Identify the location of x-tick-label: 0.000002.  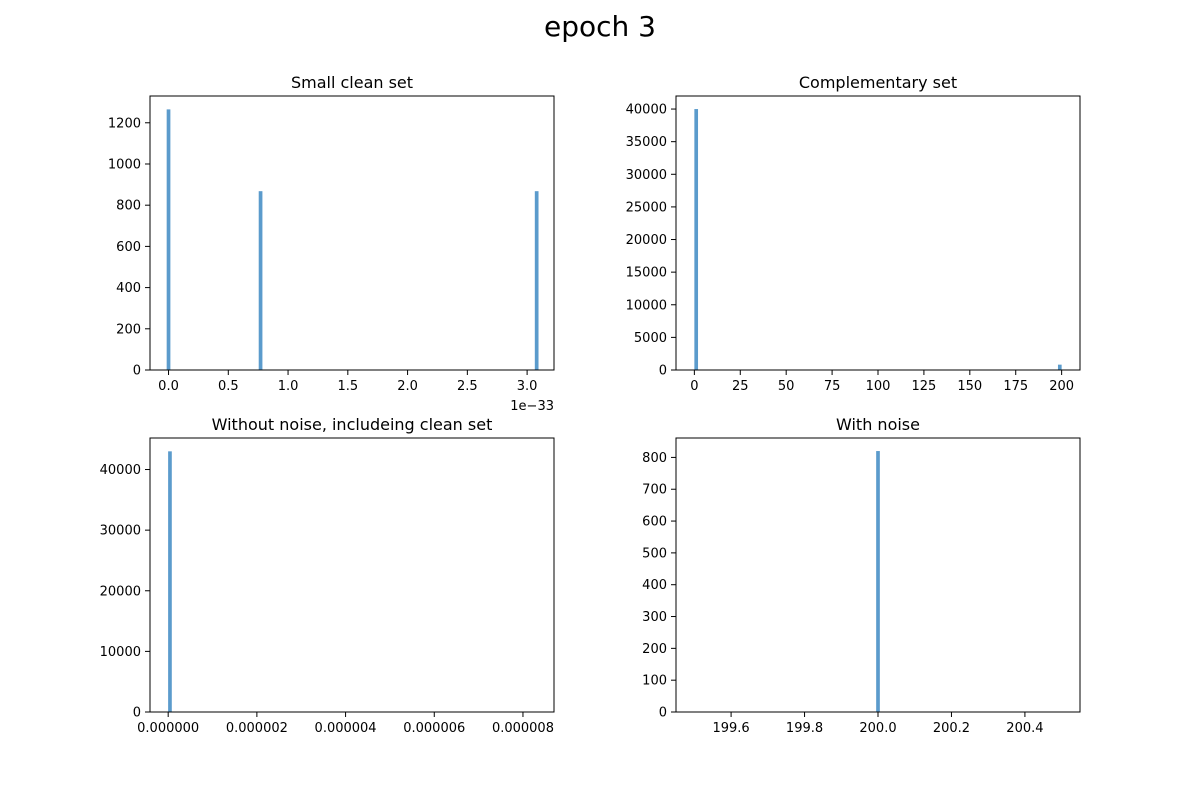
(257, 728).